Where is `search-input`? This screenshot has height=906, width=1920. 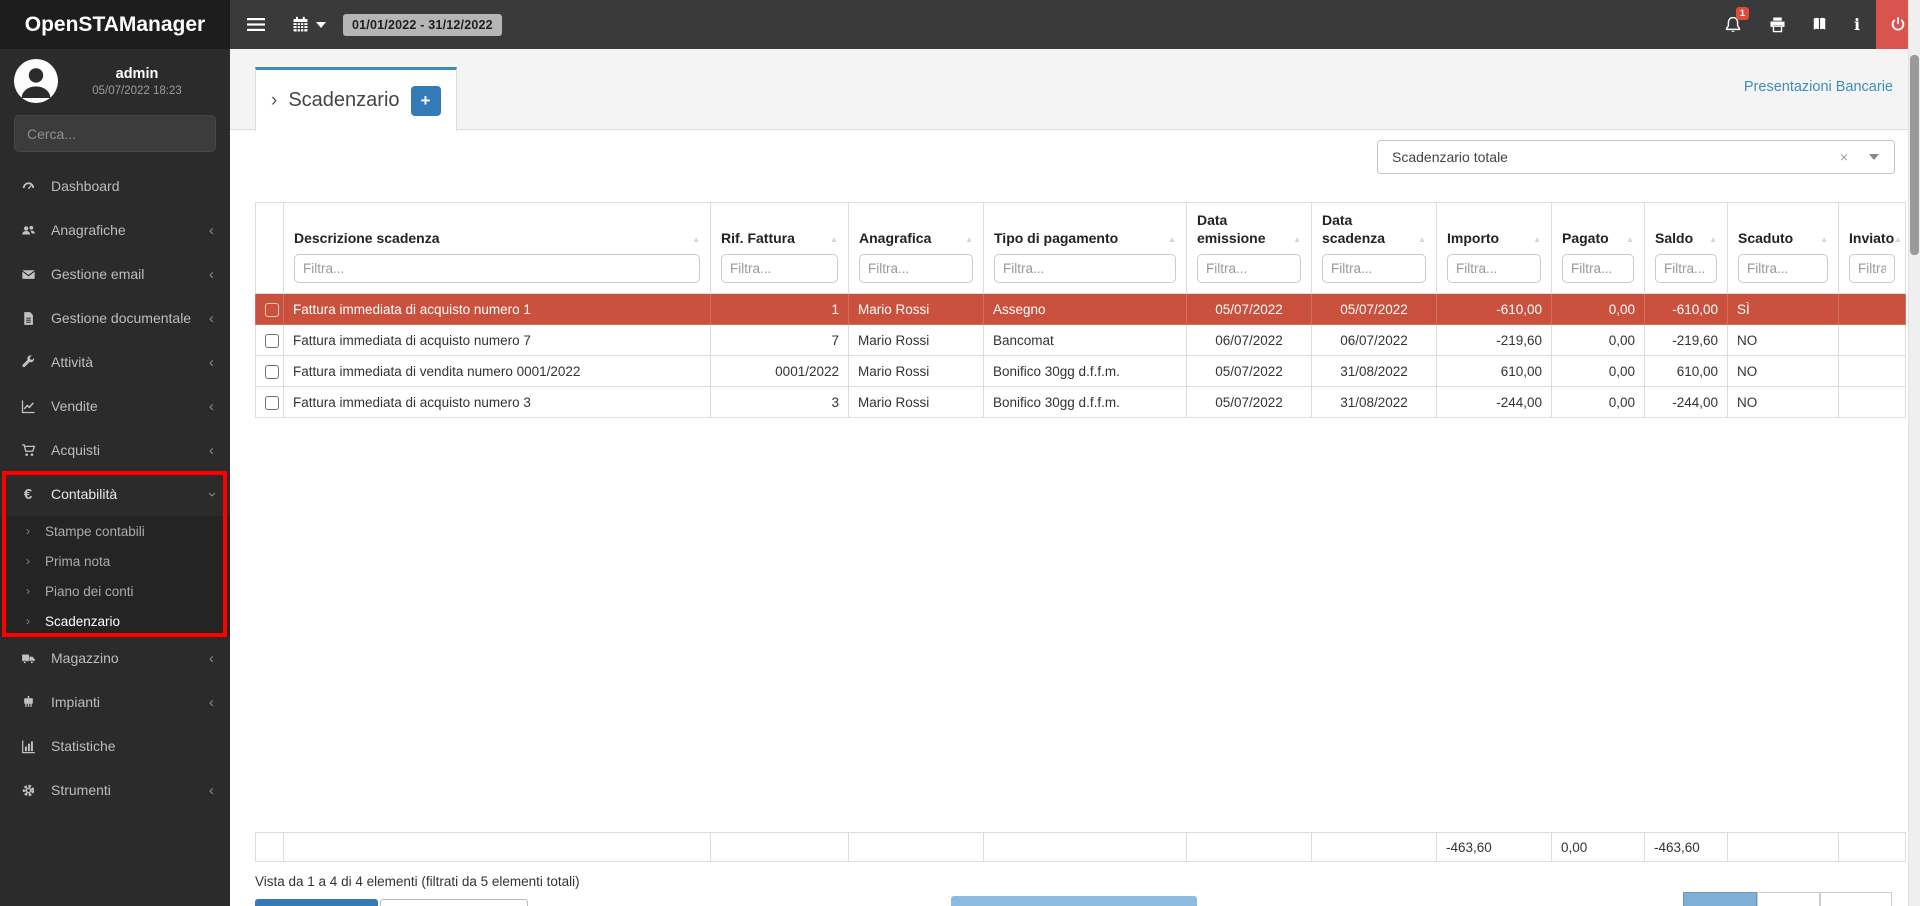 search-input is located at coordinates (117, 133).